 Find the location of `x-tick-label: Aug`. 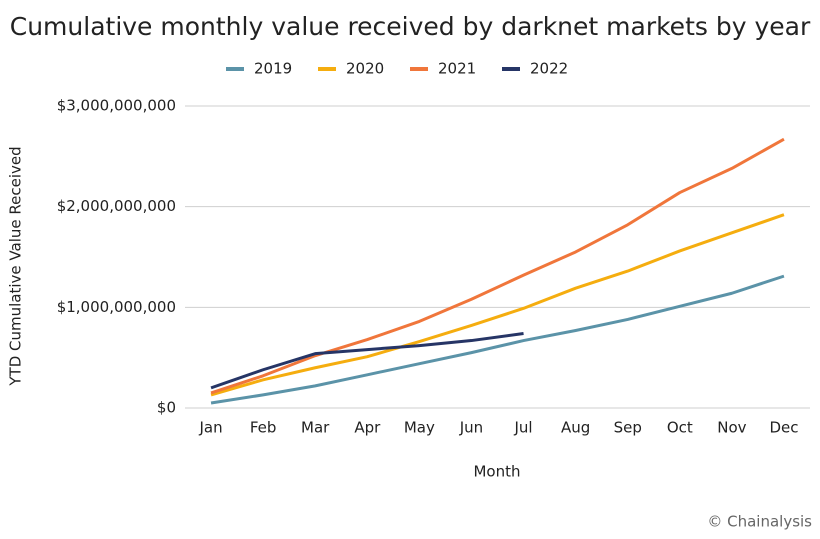

x-tick-label: Aug is located at coordinates (575, 428).